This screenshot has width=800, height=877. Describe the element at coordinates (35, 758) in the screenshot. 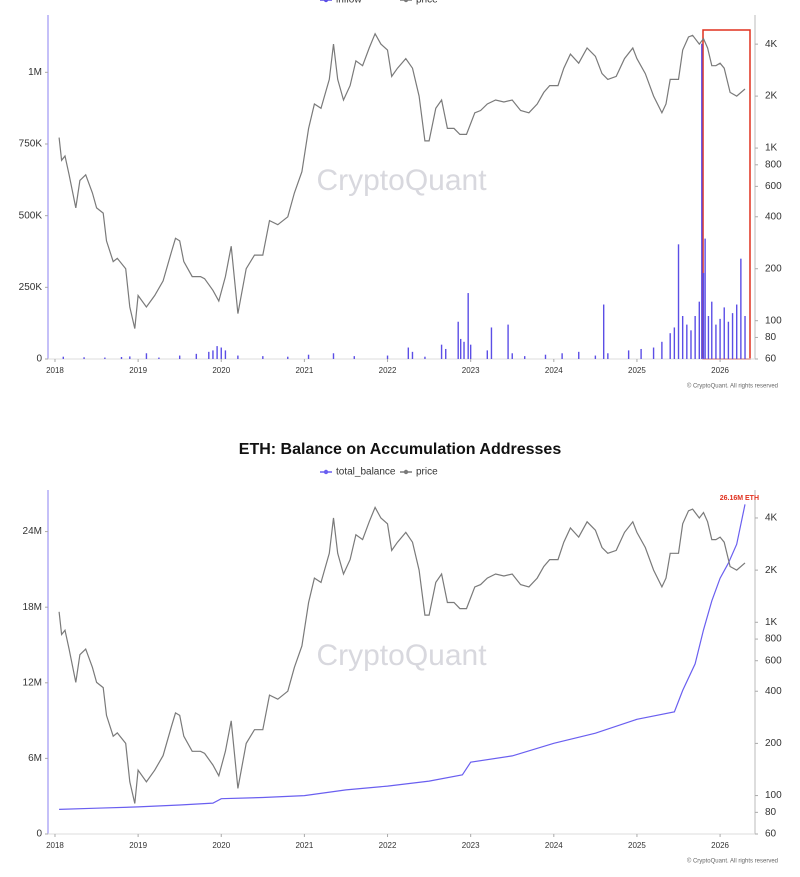

I see `y-tick-label: 6M` at that location.